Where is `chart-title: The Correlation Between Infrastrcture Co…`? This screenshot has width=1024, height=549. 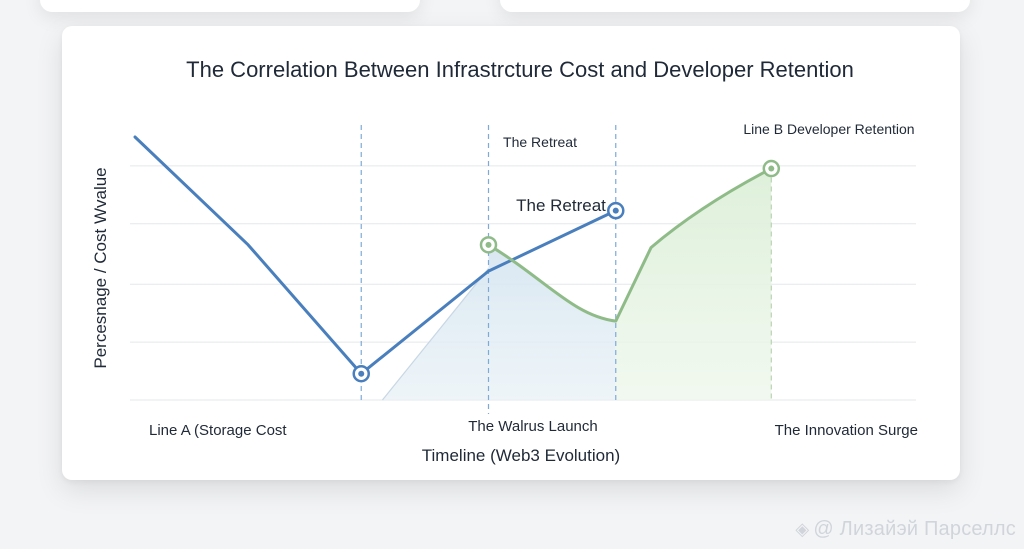 chart-title: The Correlation Between Infrastrcture Co… is located at coordinates (520, 69).